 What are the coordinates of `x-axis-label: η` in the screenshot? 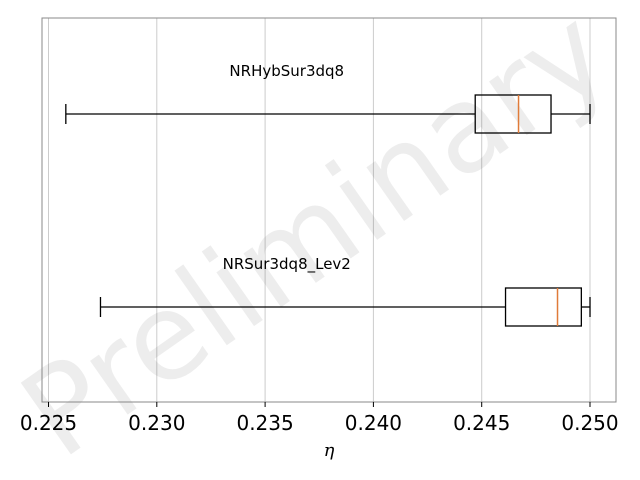 It's located at (329, 450).